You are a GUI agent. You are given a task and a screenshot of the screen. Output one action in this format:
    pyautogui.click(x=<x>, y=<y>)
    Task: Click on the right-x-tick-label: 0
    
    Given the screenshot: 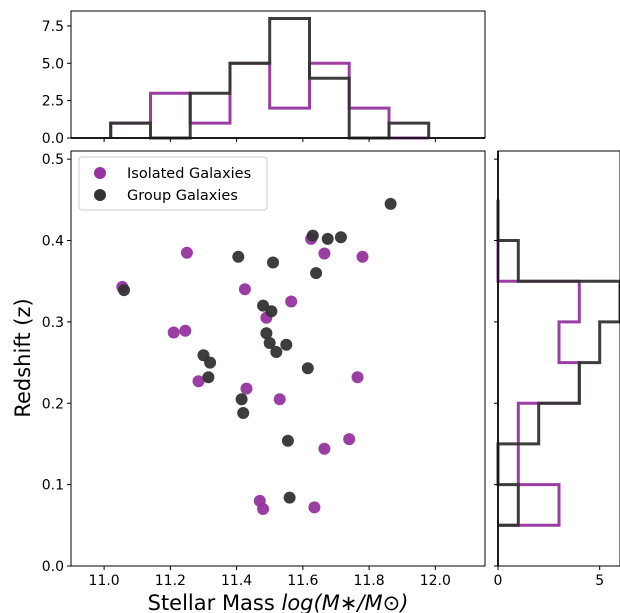 What is the action you would take?
    pyautogui.click(x=498, y=581)
    